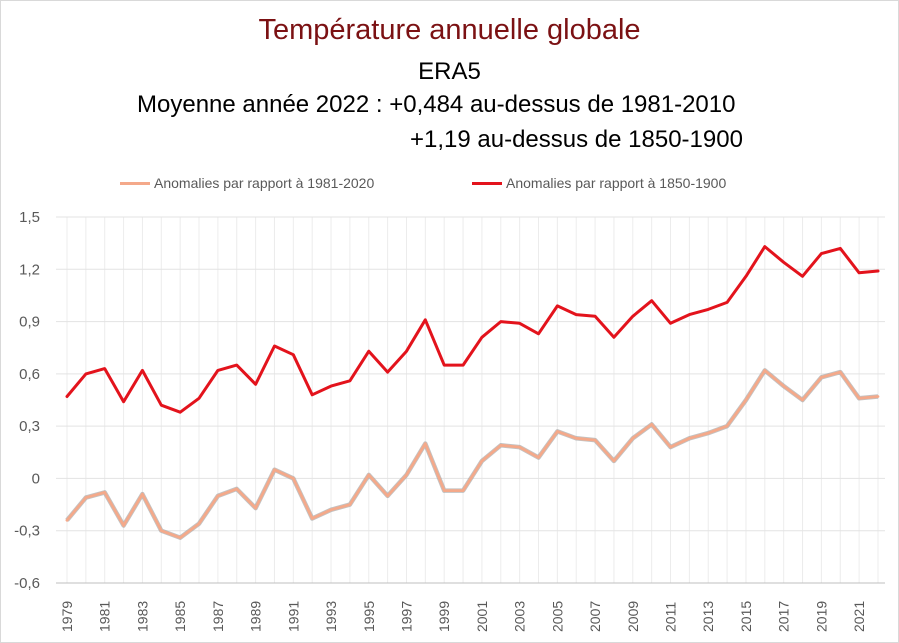 The height and width of the screenshot is (643, 899). Describe the element at coordinates (142, 616) in the screenshot. I see `x-tick-label: 1983` at that location.